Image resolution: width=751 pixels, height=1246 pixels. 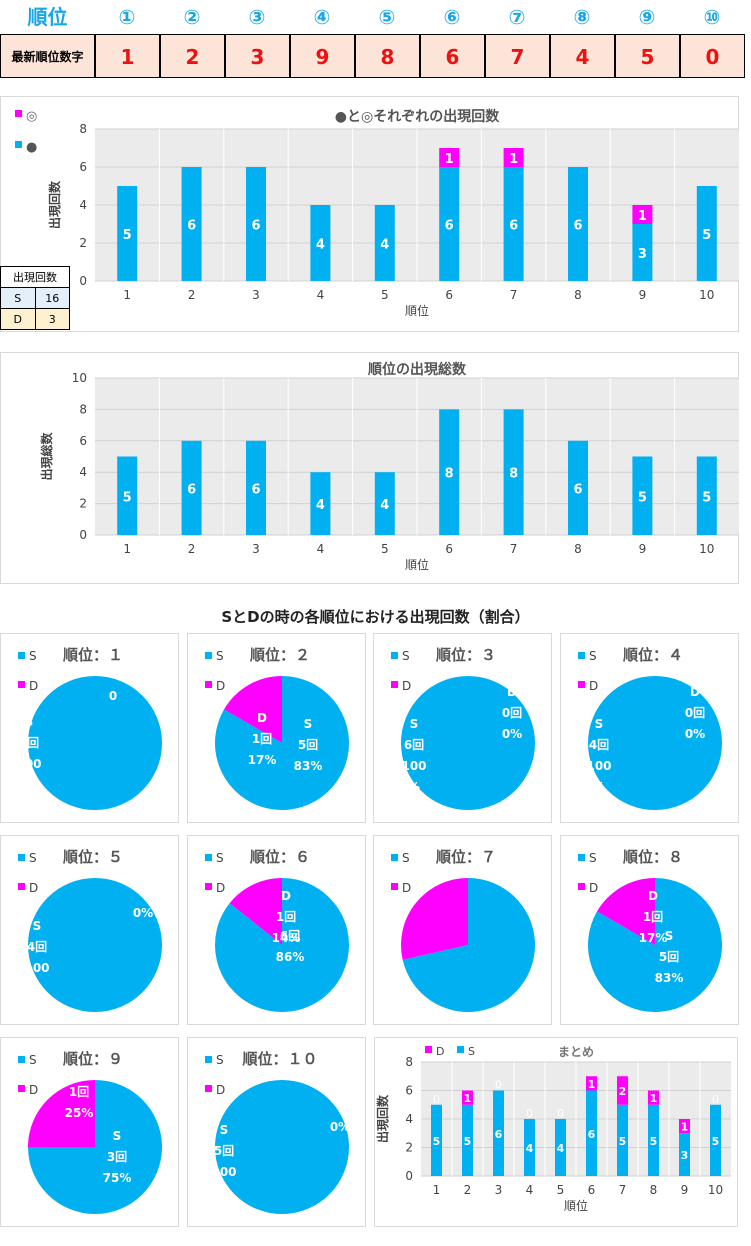 I want to click on pie-panel-3: 順位：３ S D S 6回 100% D 0回 0%, so click(x=462, y=728).